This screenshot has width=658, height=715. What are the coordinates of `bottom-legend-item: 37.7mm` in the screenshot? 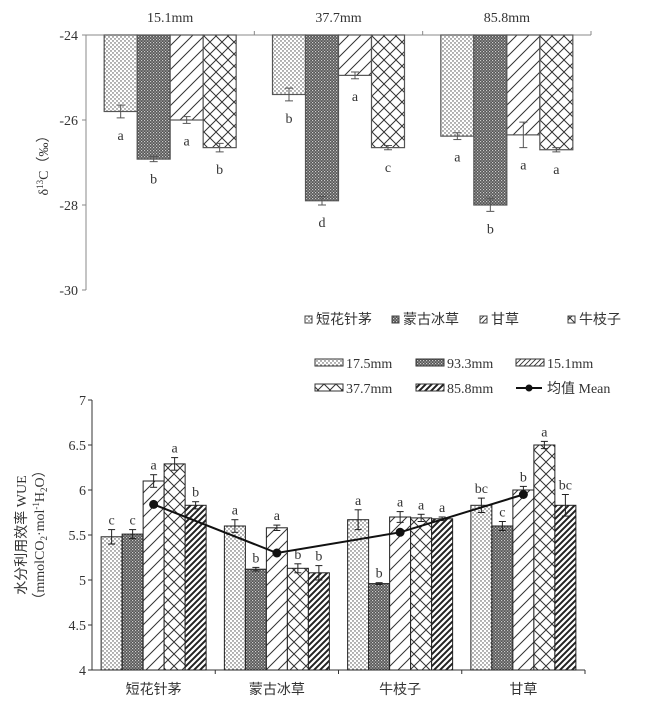 It's located at (353, 389).